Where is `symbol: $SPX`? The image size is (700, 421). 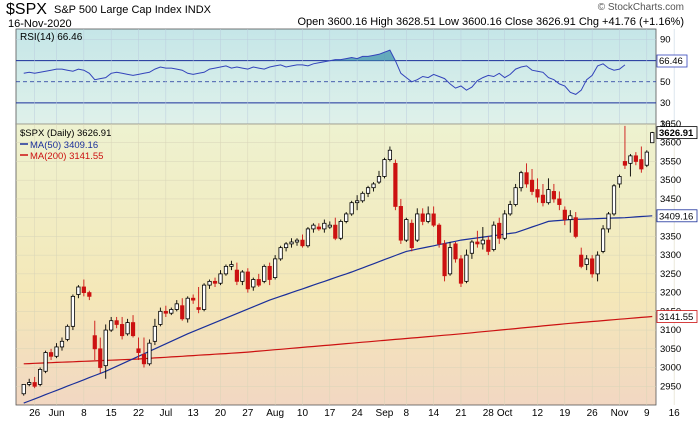
symbol: $SPX is located at coordinates (26, 9).